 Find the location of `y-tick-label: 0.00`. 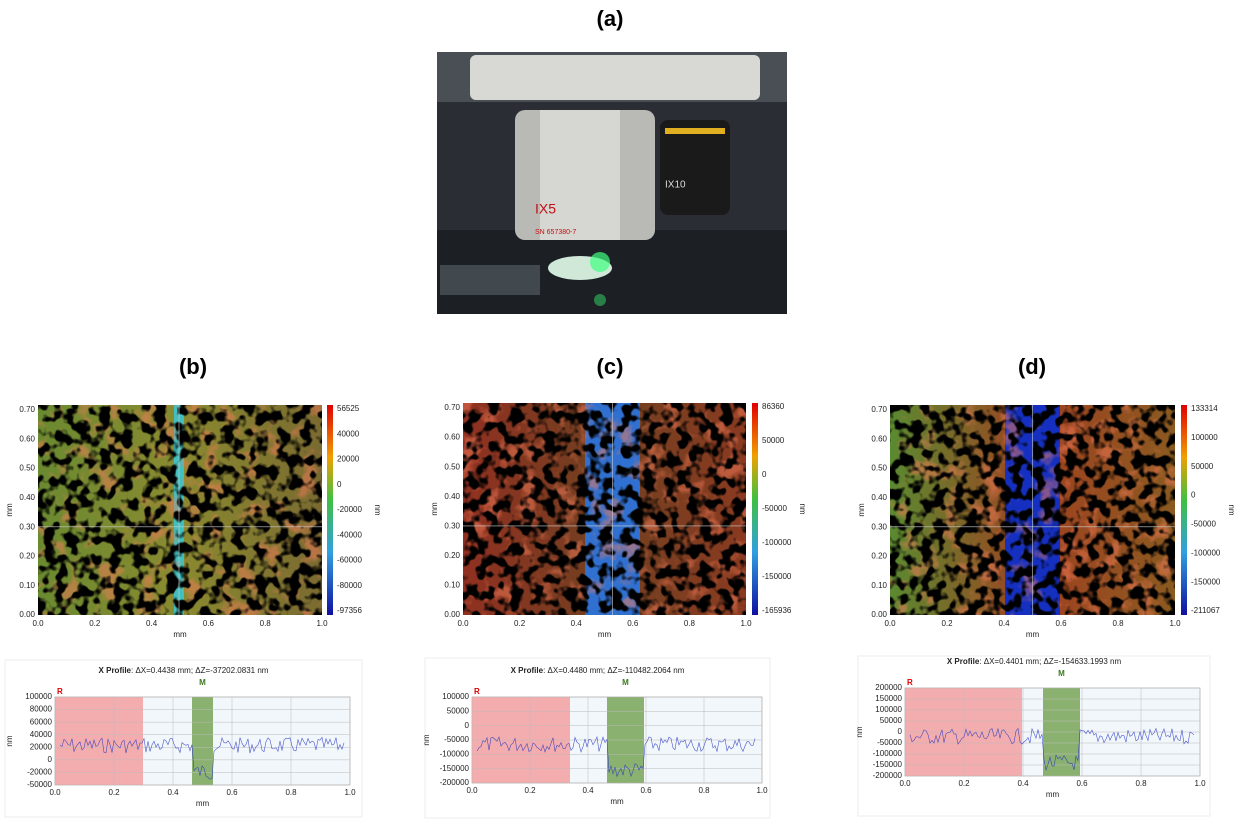

y-tick-label: 0.00 is located at coordinates (27, 614).